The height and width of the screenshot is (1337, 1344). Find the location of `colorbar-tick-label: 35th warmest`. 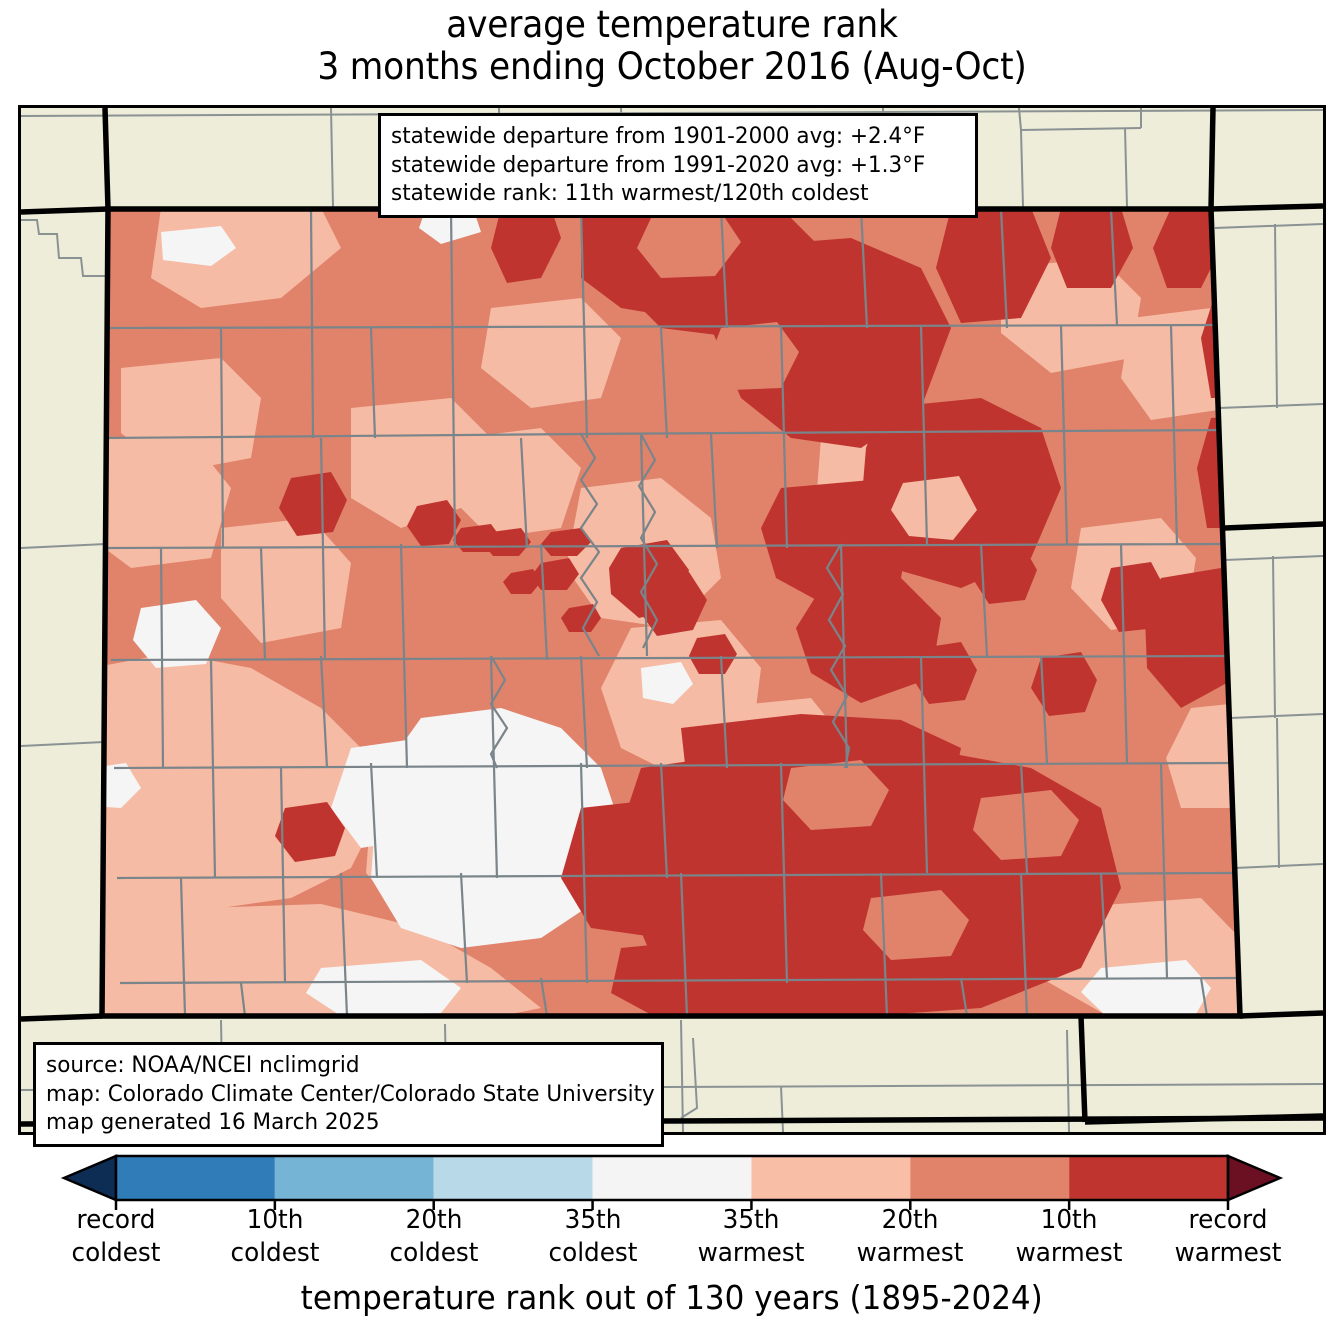

colorbar-tick-label: 35th warmest is located at coordinates (751, 1236).